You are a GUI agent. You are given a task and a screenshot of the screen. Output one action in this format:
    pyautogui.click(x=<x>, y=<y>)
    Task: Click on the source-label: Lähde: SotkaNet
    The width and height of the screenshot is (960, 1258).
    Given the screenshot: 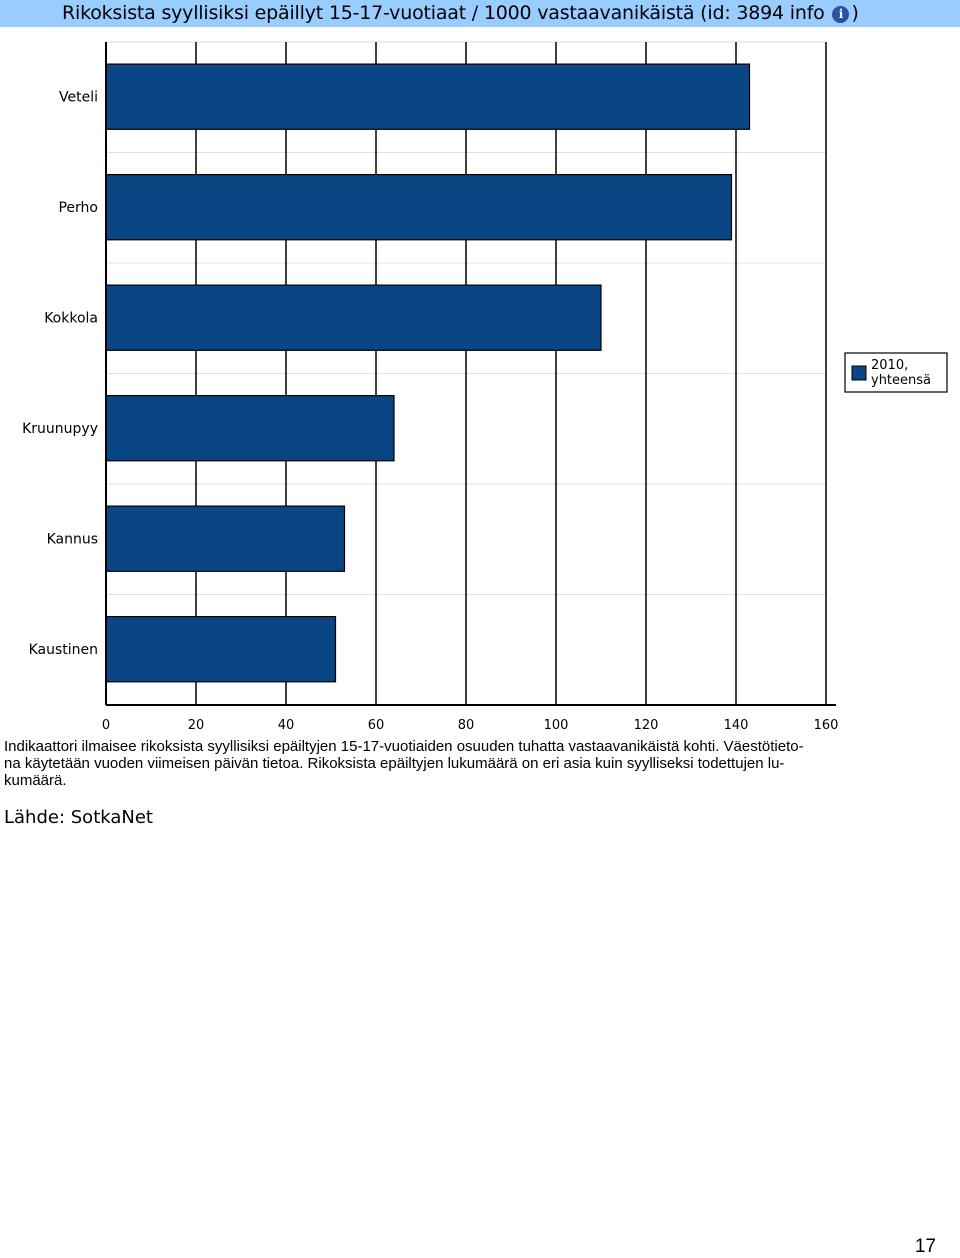 What is the action you would take?
    pyautogui.click(x=78, y=817)
    